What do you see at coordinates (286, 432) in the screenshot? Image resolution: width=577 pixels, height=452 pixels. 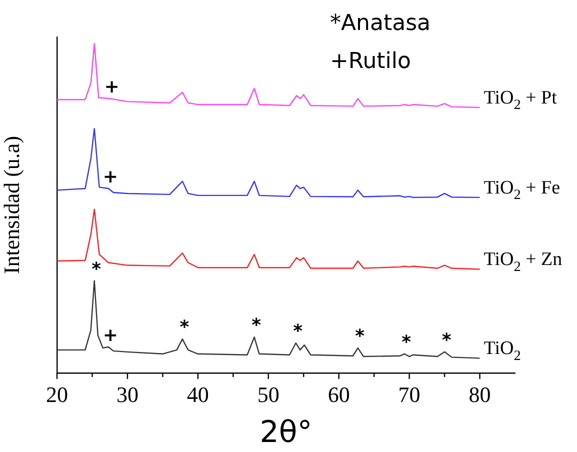 I see `x-axis-title: 2θ°` at bounding box center [286, 432].